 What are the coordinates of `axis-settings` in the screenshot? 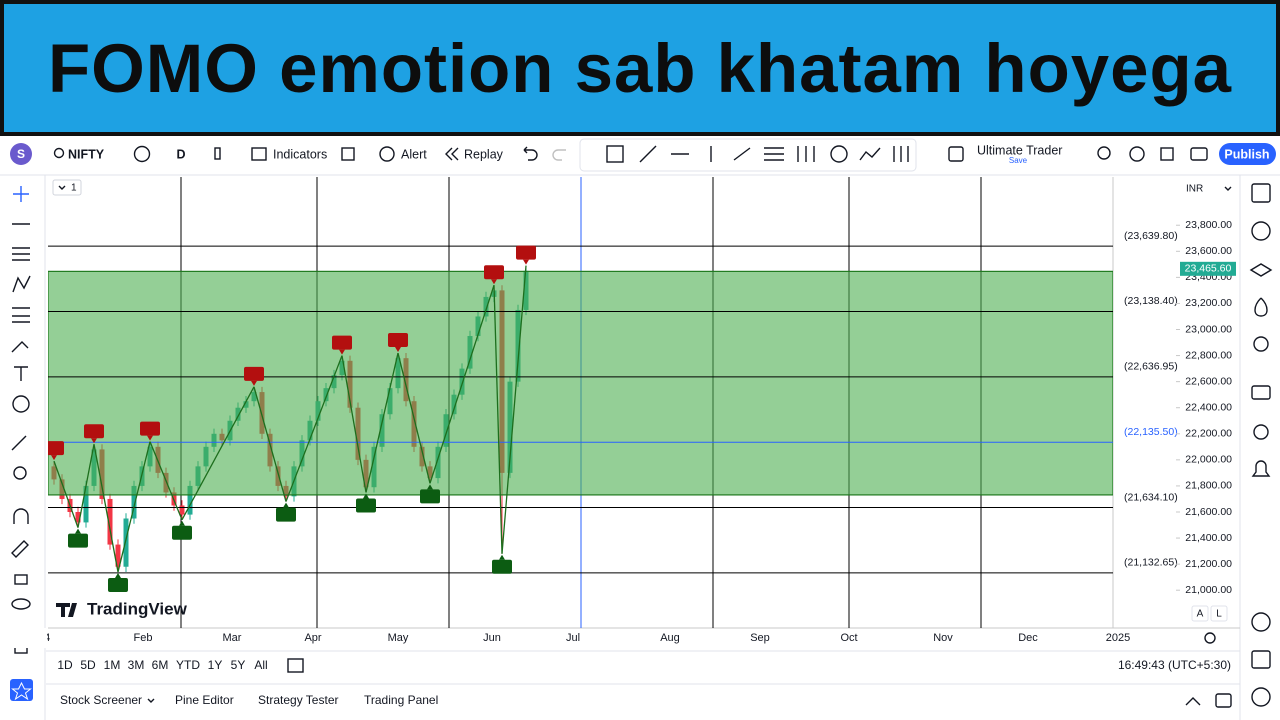 It's located at (1210, 638).